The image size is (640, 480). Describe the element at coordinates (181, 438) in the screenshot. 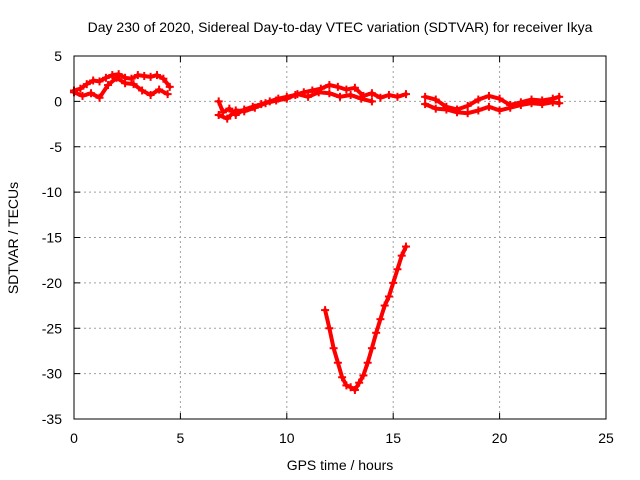

I see `x-tick-label: 5` at that location.